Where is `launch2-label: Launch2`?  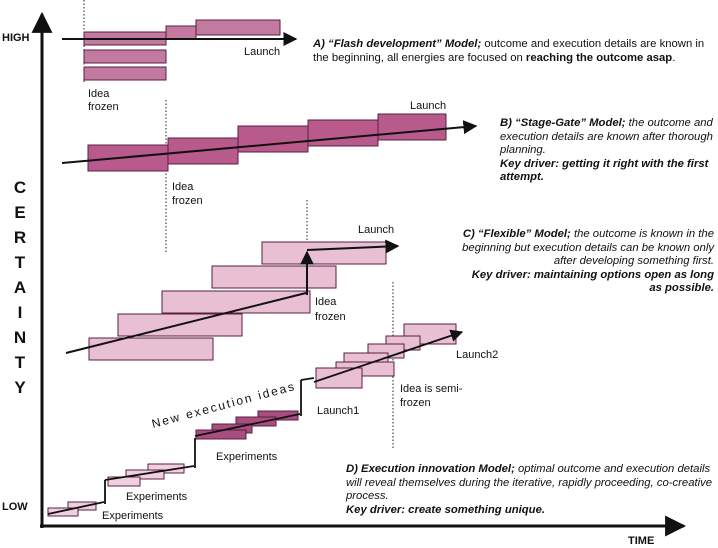
launch2-label: Launch2 is located at coordinates (477, 355).